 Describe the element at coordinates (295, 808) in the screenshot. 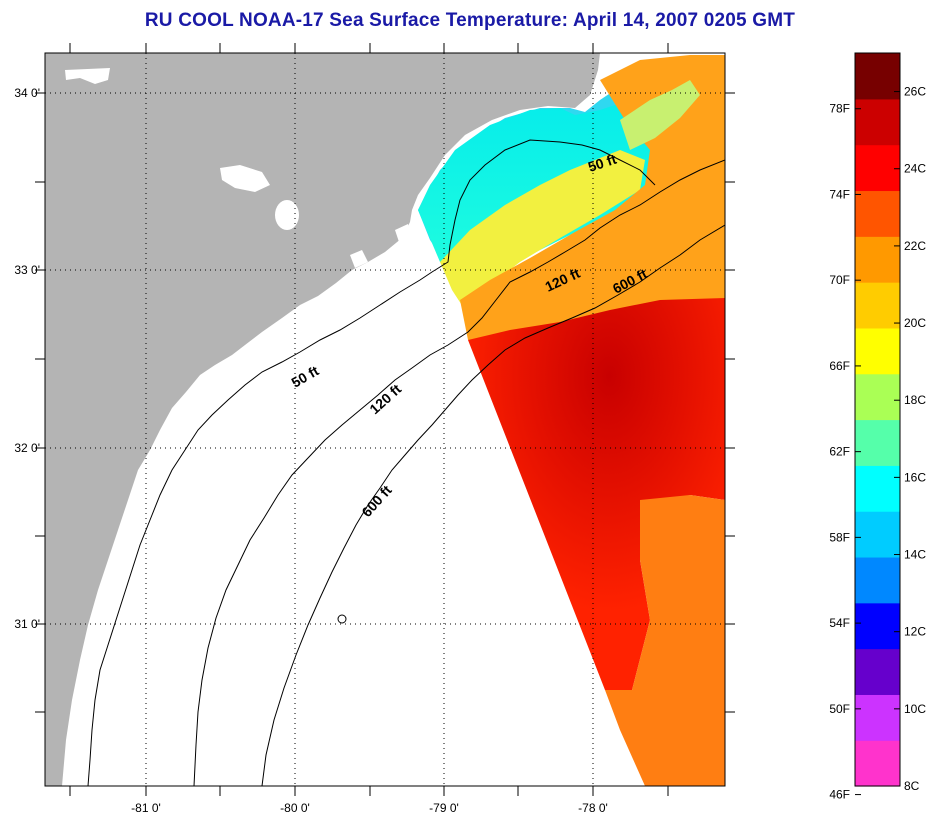

I see `lon-label-80: -80 0'` at that location.